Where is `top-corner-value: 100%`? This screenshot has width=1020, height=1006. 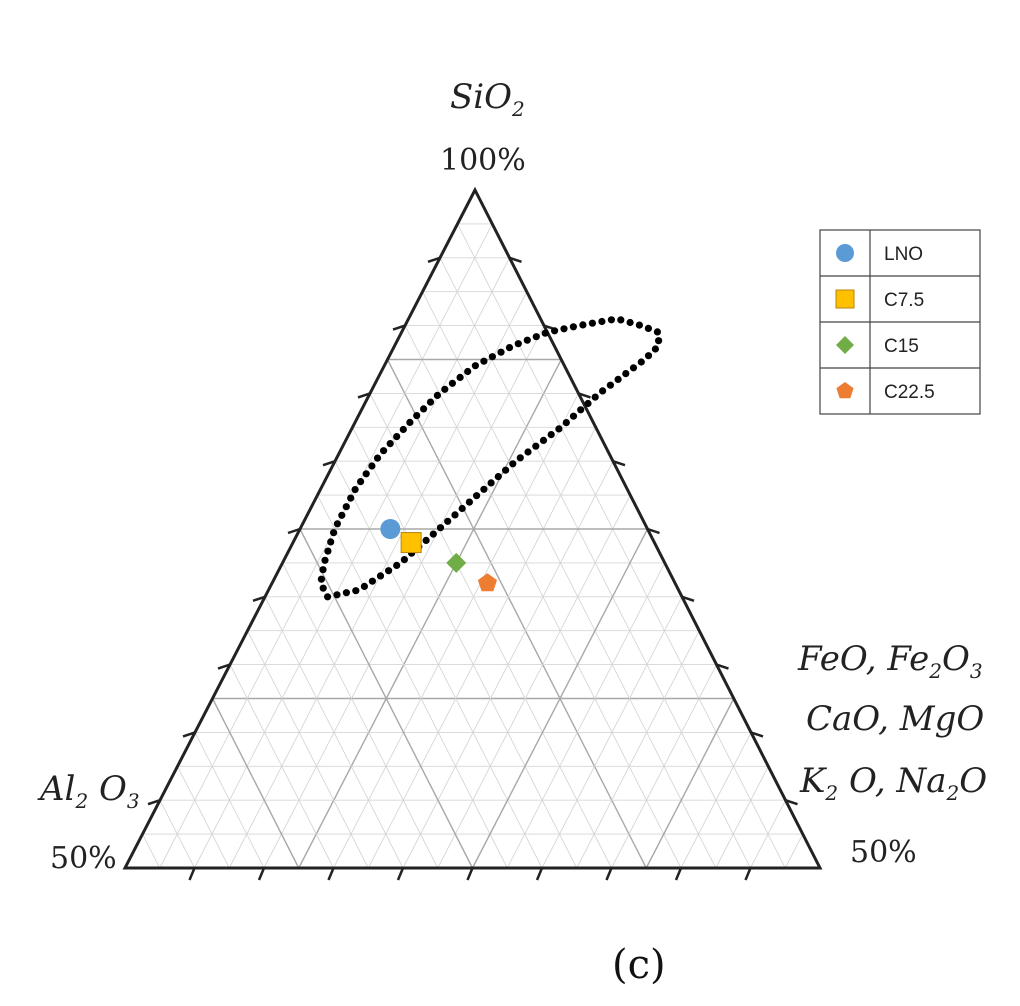
top-corner-value: 100% is located at coordinates (483, 160).